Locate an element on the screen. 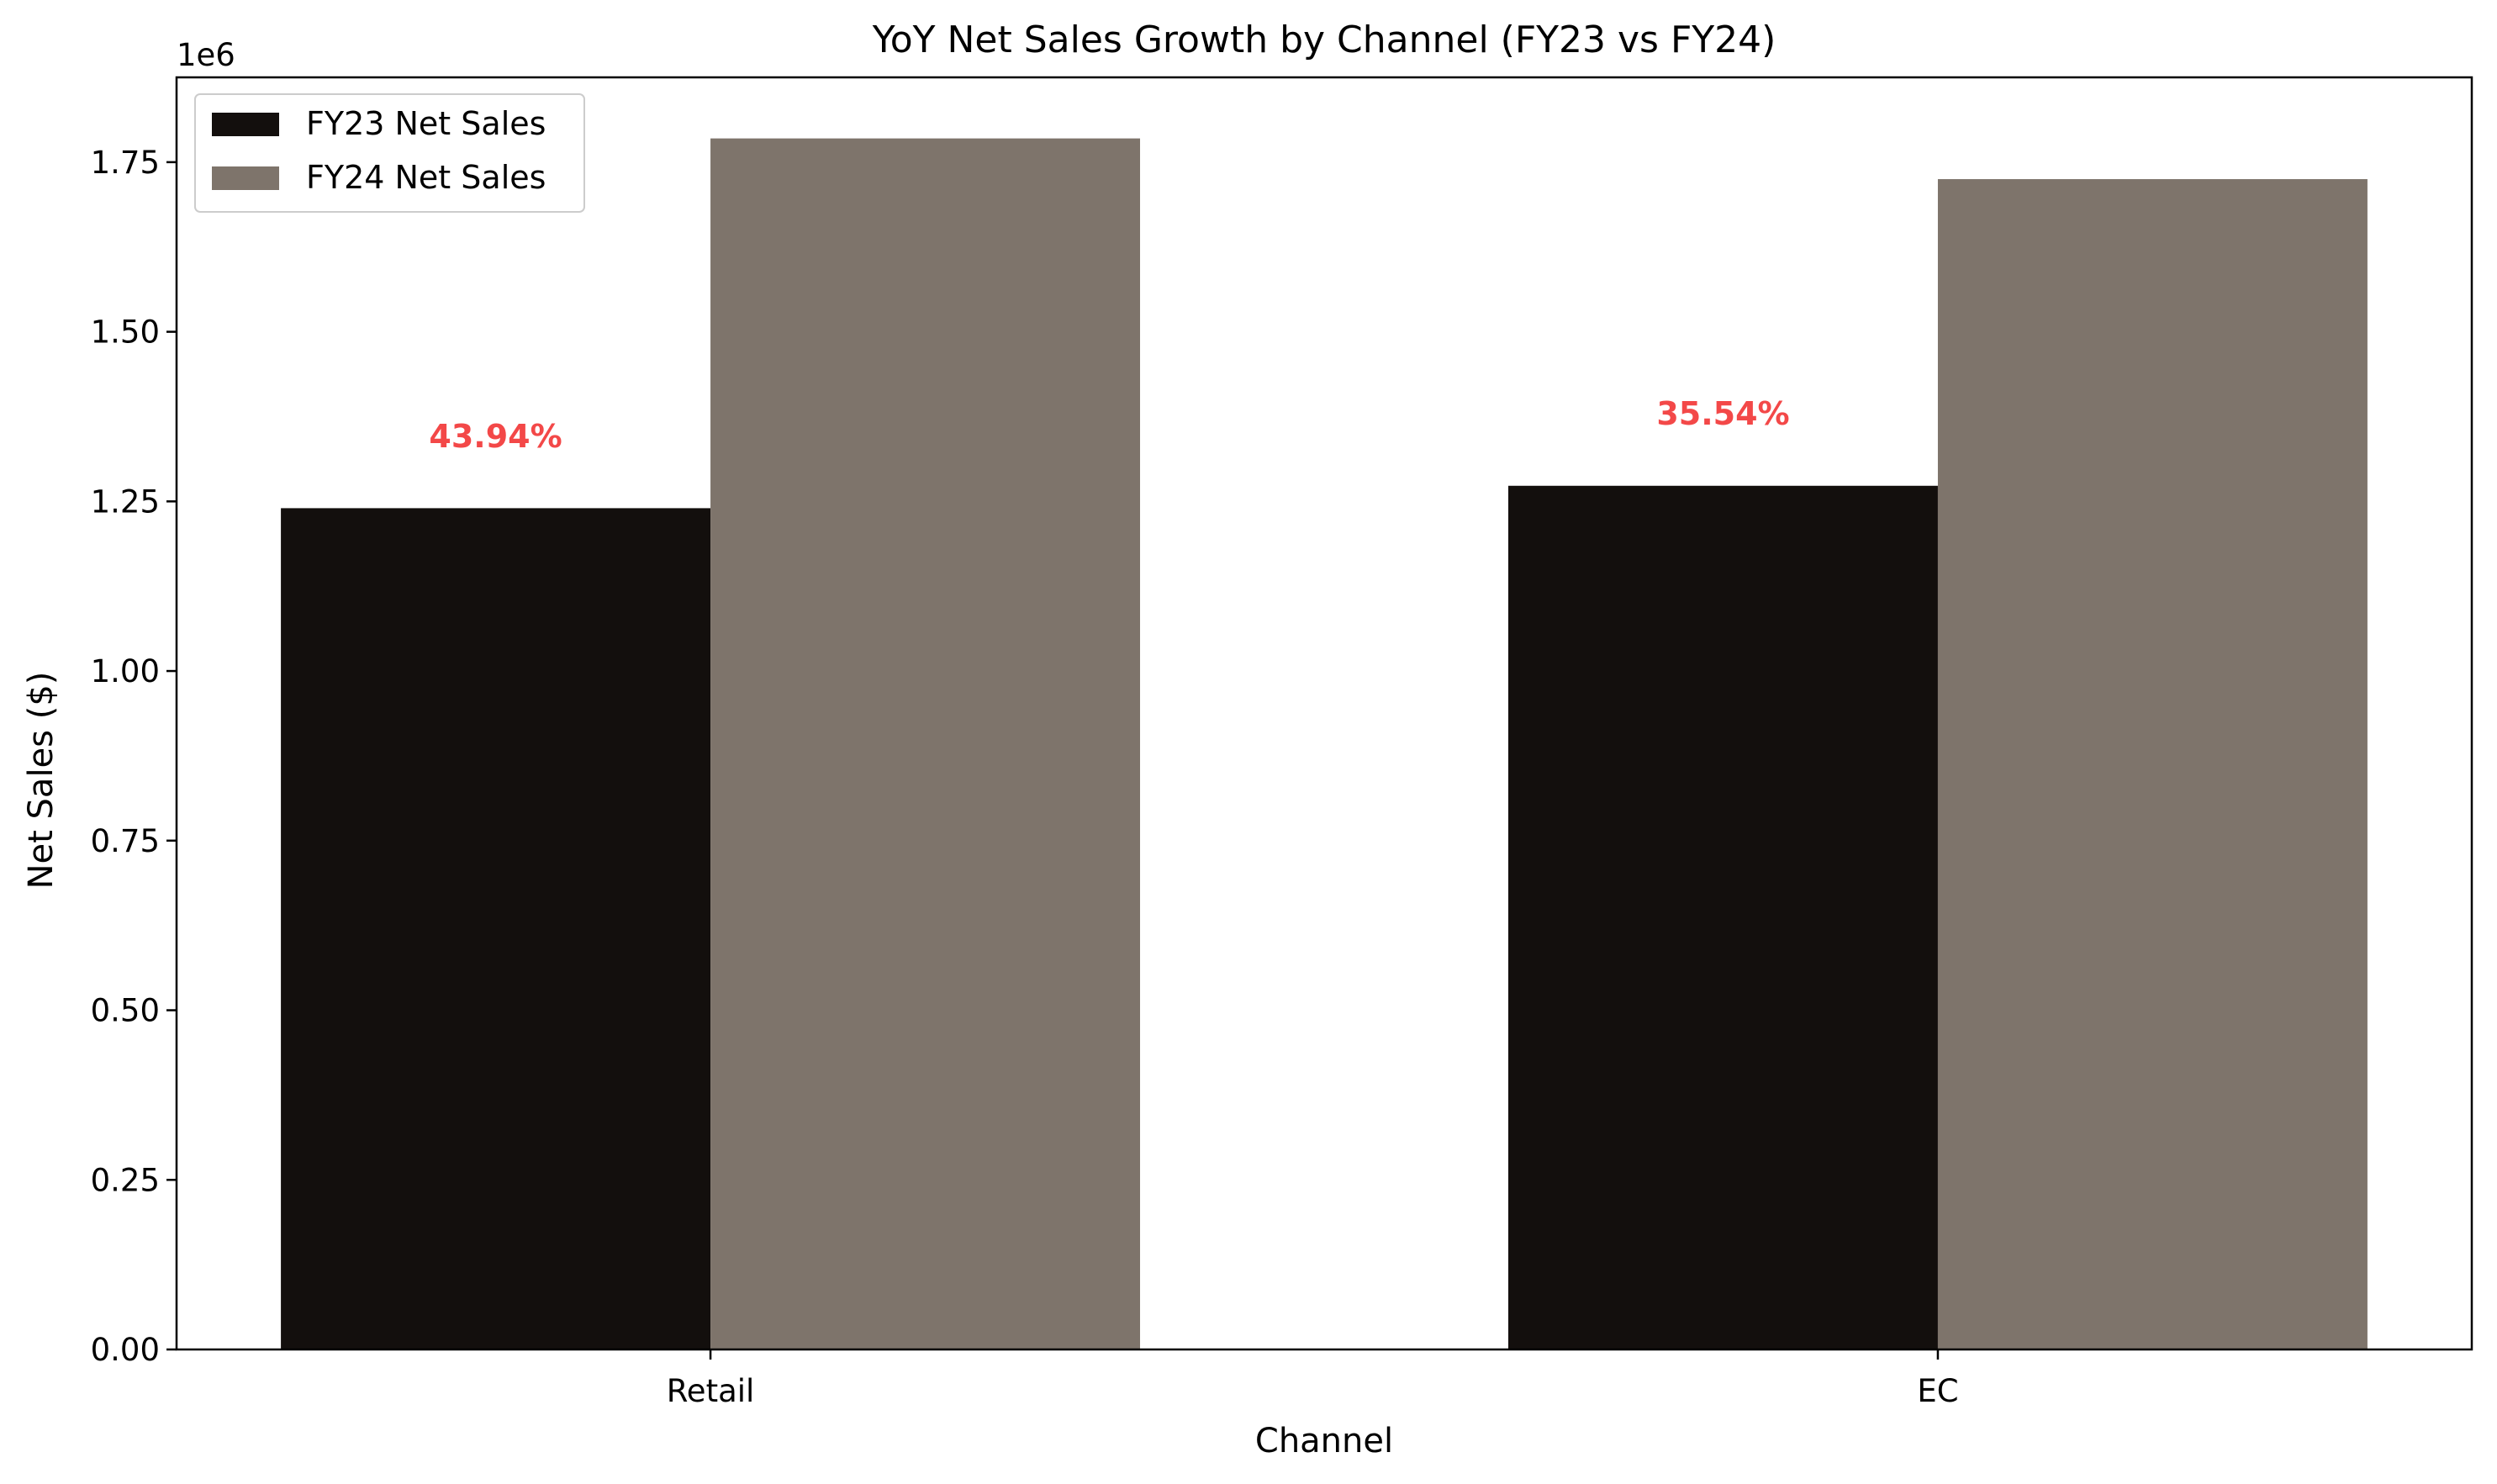  y-tick-label: 1.25 is located at coordinates (125, 501).